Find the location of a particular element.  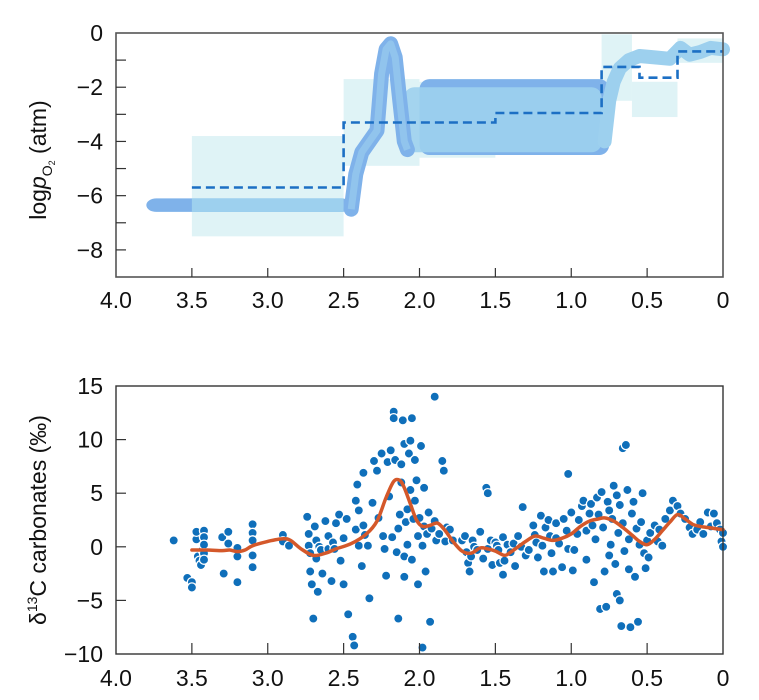

y-tick-label: 5 is located at coordinates (96, 493).